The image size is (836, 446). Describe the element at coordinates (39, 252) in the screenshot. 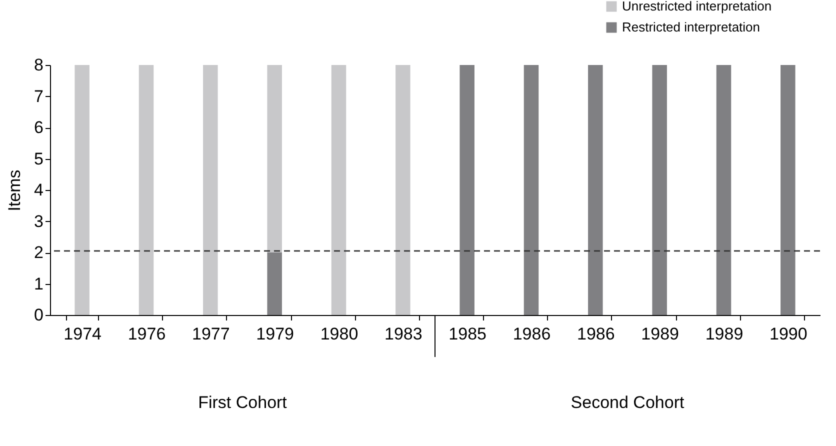

I see `y-tick-label: 2` at that location.